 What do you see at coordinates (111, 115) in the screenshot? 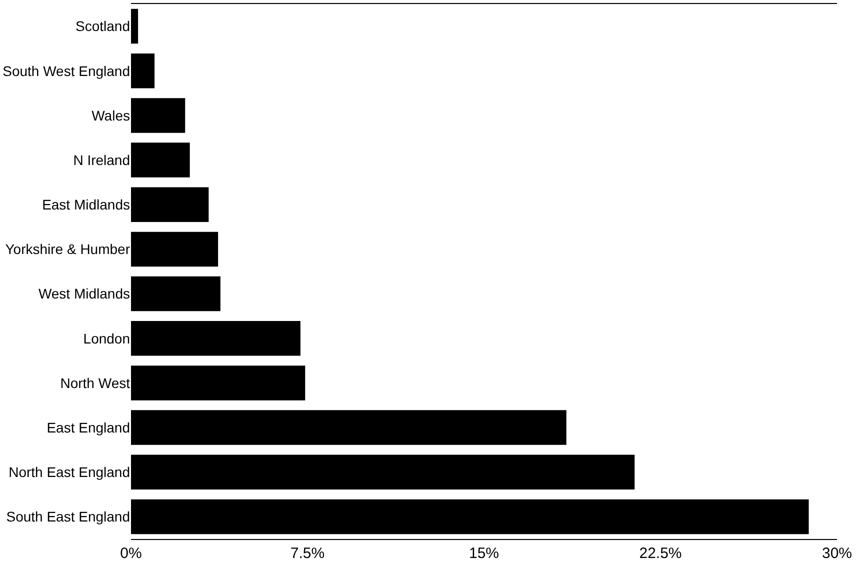
I see `y-tick-label: Wales` at bounding box center [111, 115].